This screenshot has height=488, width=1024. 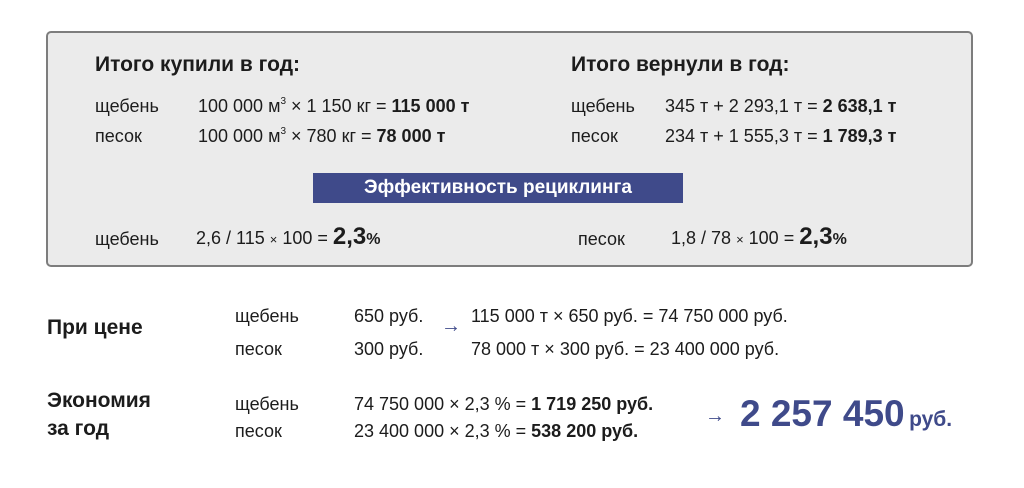 I want to click on savings-sand-result: 538 200 руб., so click(x=585, y=431).